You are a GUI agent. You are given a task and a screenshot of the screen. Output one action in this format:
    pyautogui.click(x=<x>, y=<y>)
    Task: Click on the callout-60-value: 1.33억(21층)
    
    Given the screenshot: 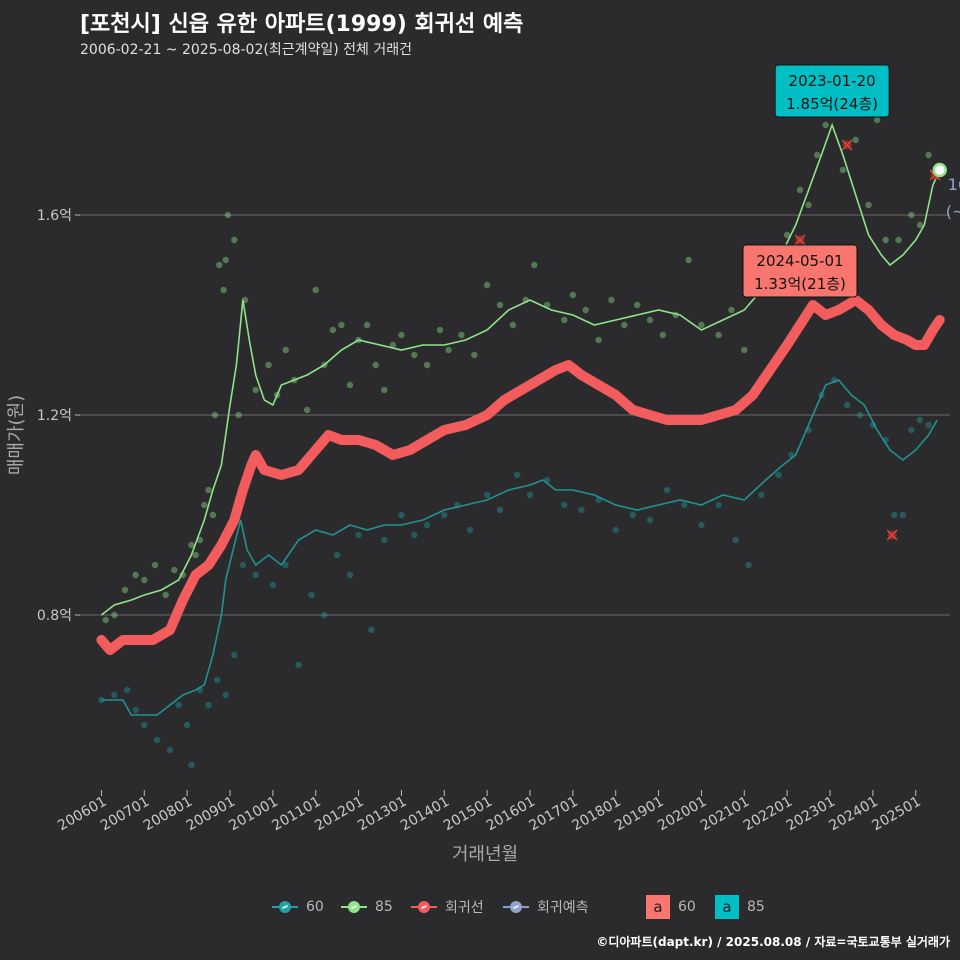 What is the action you would take?
    pyautogui.click(x=800, y=284)
    